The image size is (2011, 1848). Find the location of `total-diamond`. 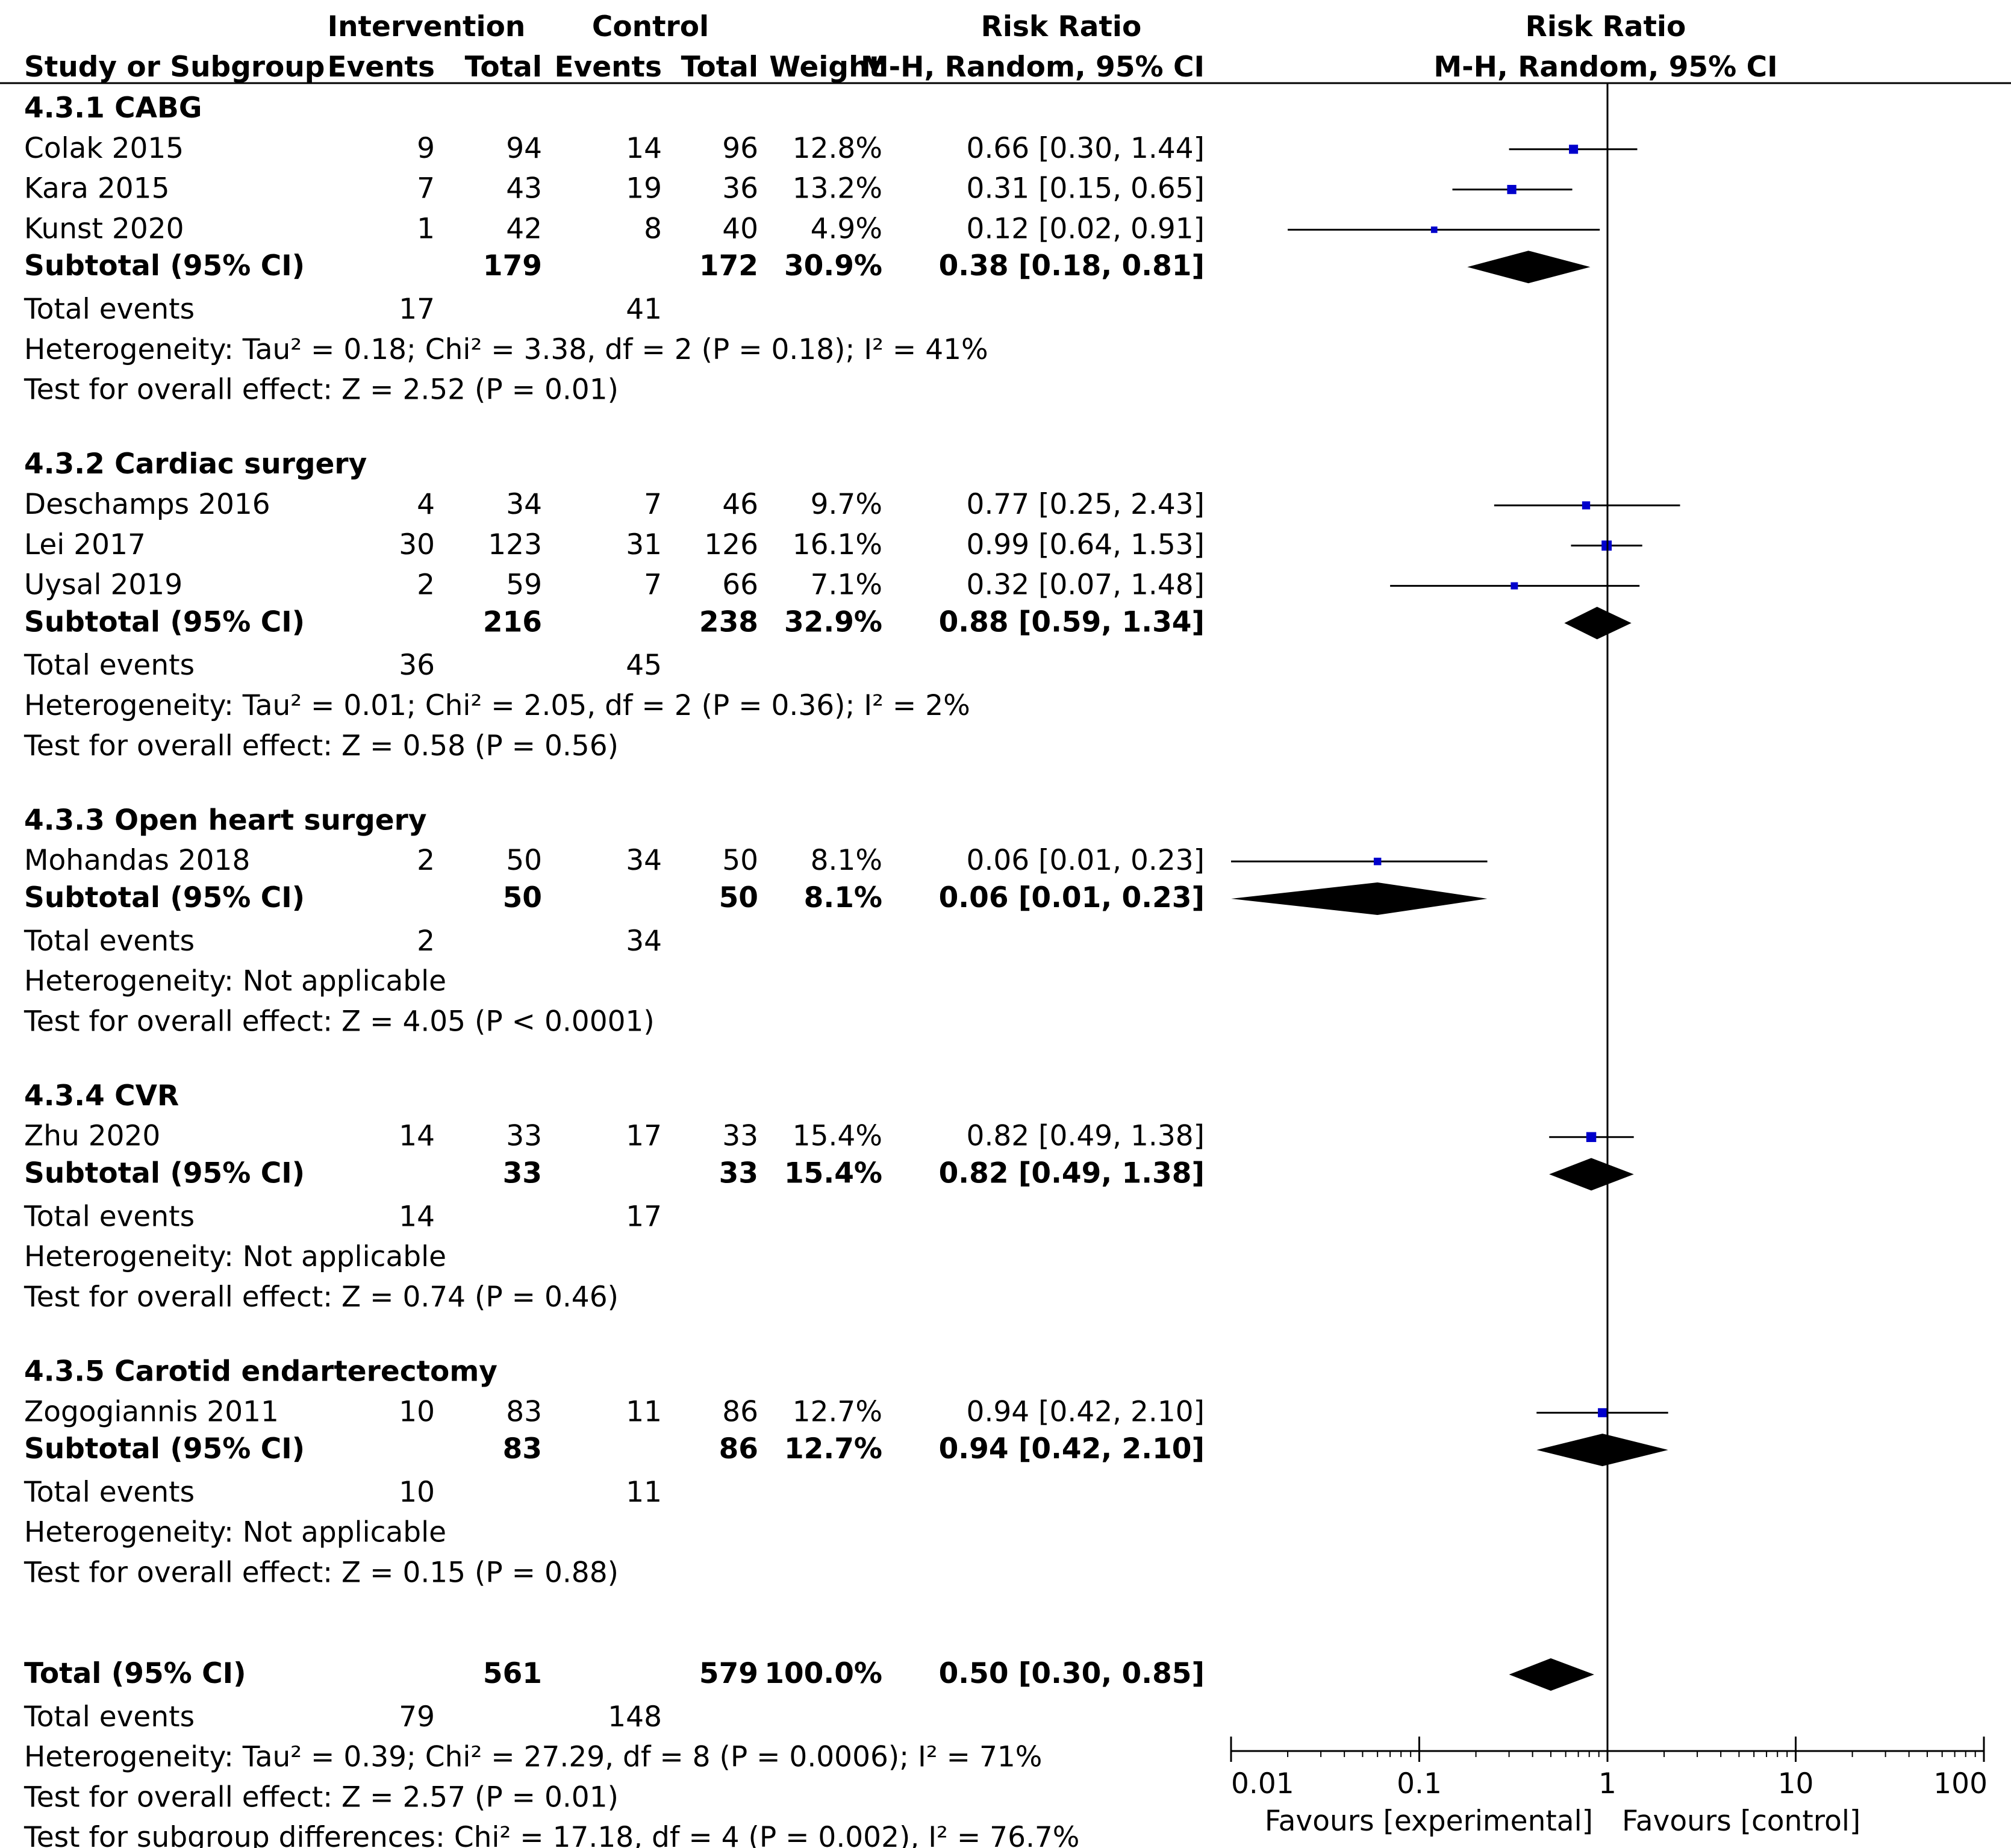

total-diamond is located at coordinates (1551, 1674).